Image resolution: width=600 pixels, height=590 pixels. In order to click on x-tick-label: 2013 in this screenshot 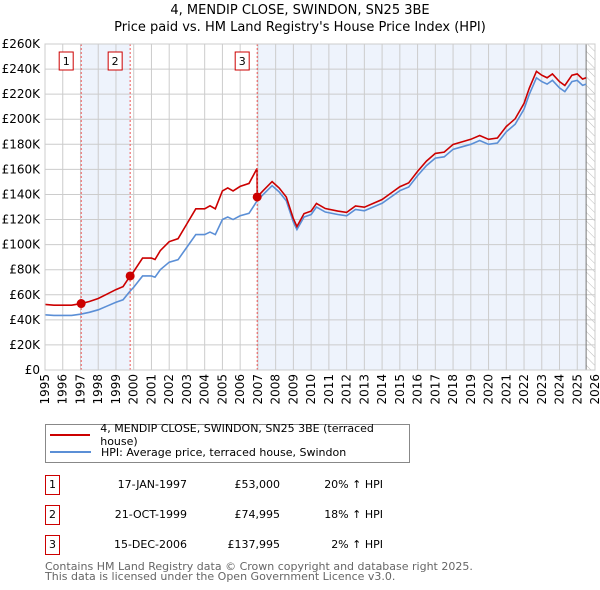, I will do `click(364, 389)`.